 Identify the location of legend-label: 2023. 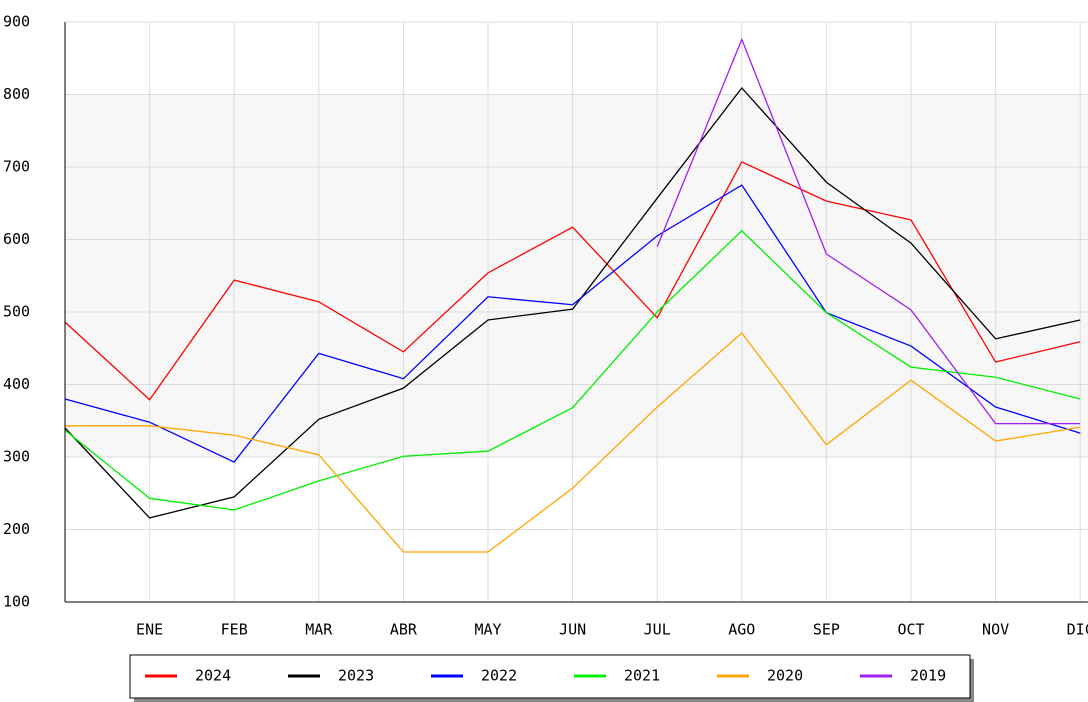
(356, 676).